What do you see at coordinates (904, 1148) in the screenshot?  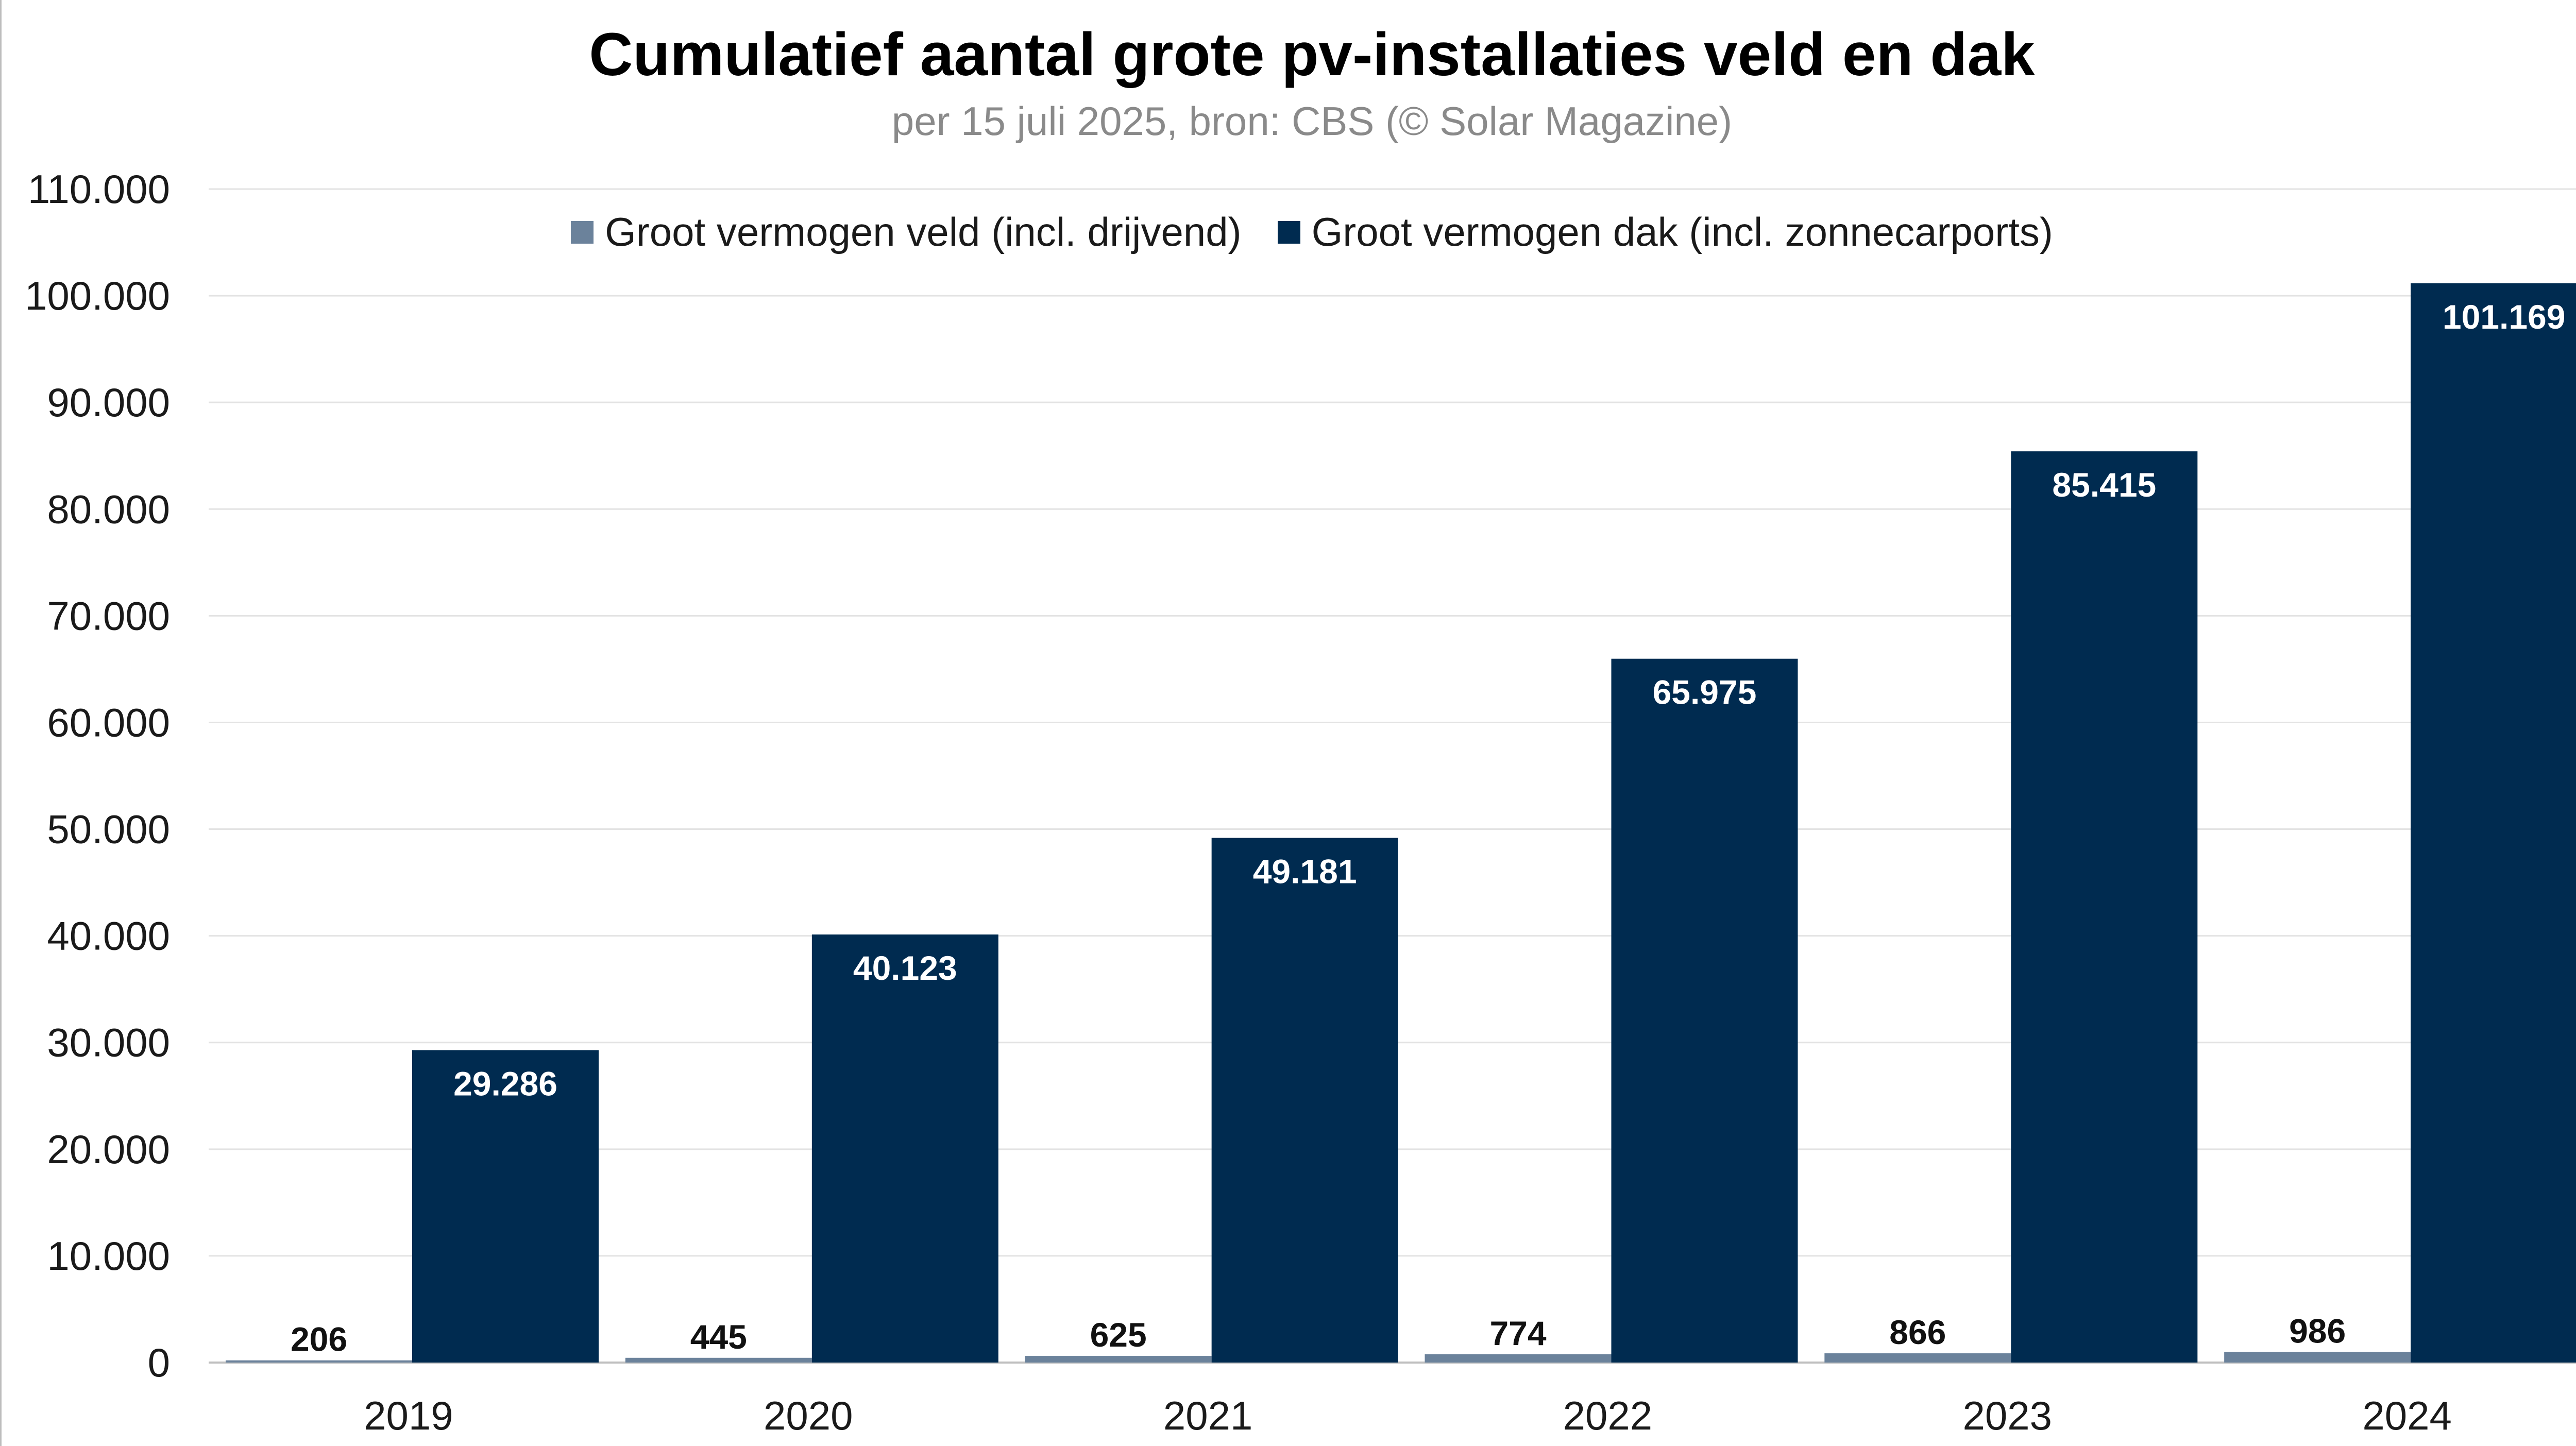 I see `bar-dak-2020` at bounding box center [904, 1148].